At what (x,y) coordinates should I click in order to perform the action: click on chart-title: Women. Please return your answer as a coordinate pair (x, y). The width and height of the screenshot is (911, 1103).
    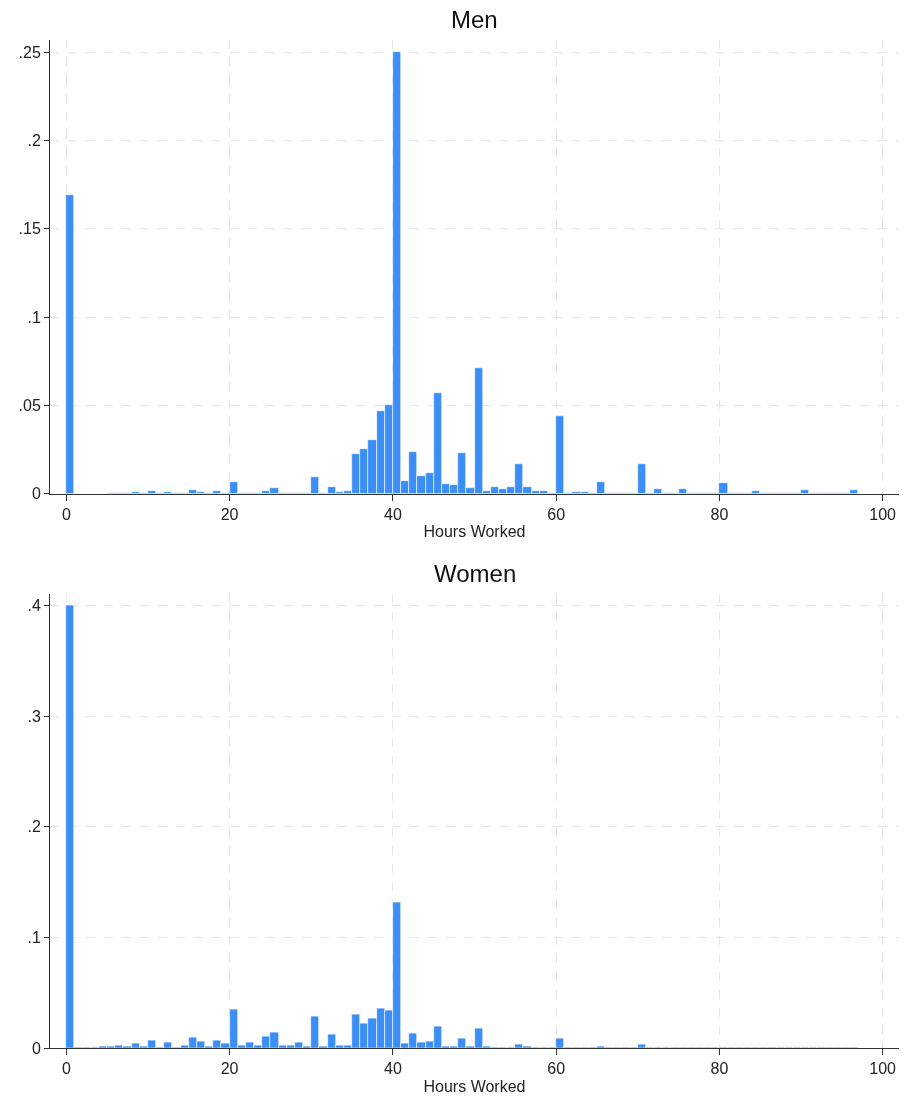
    Looking at the image, I should click on (475, 573).